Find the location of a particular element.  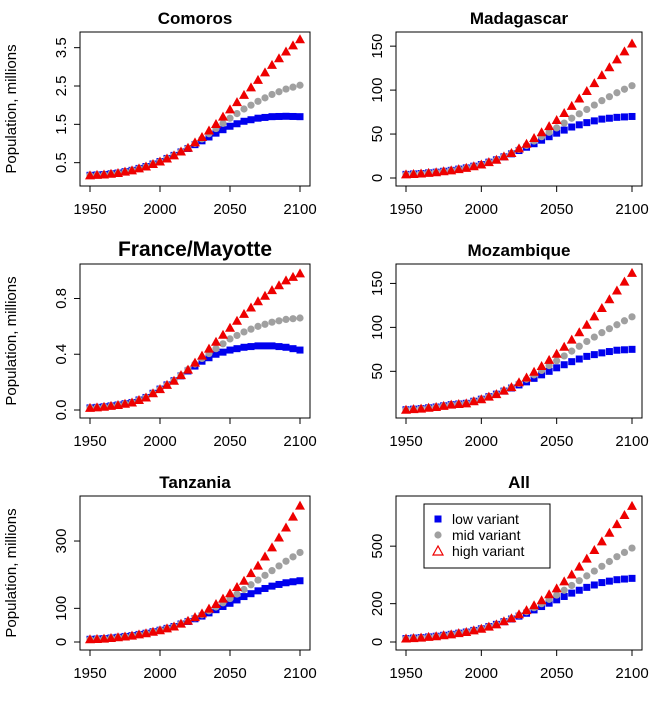

y-tick-label: 500 is located at coordinates (377, 546).